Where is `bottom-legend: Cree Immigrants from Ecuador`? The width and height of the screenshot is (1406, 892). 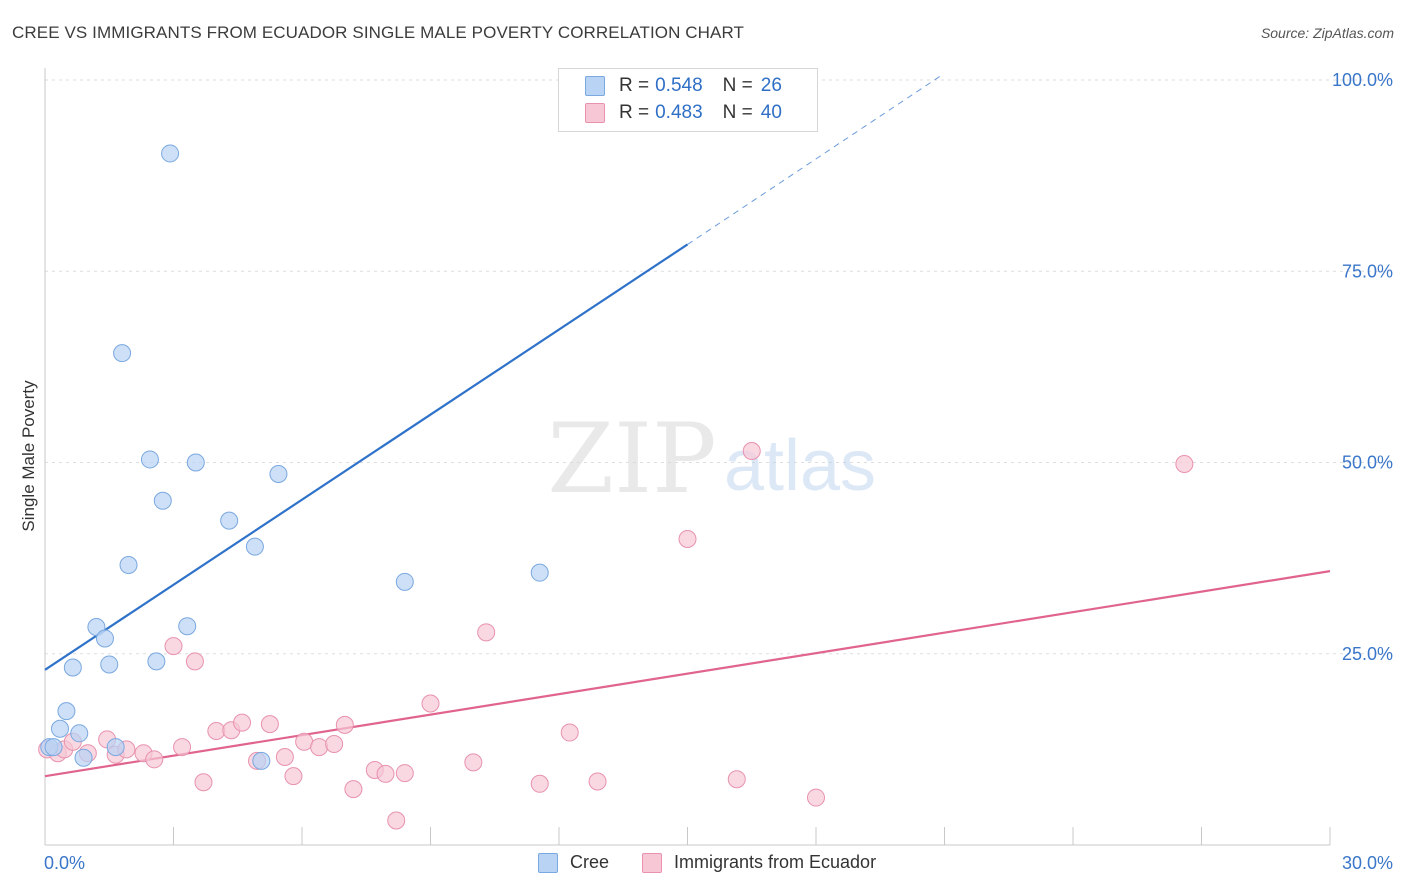
bottom-legend: Cree Immigrants from Ecuador is located at coordinates (703, 865).